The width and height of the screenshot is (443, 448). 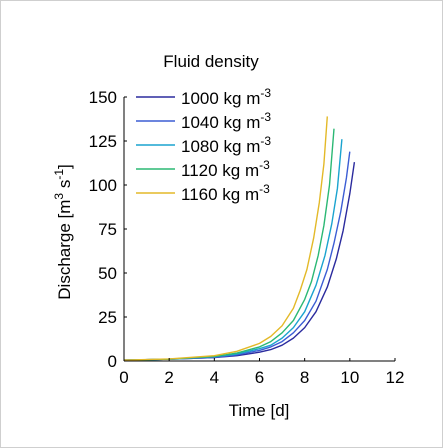 I want to click on x-tick-label: 0, so click(x=123, y=377).